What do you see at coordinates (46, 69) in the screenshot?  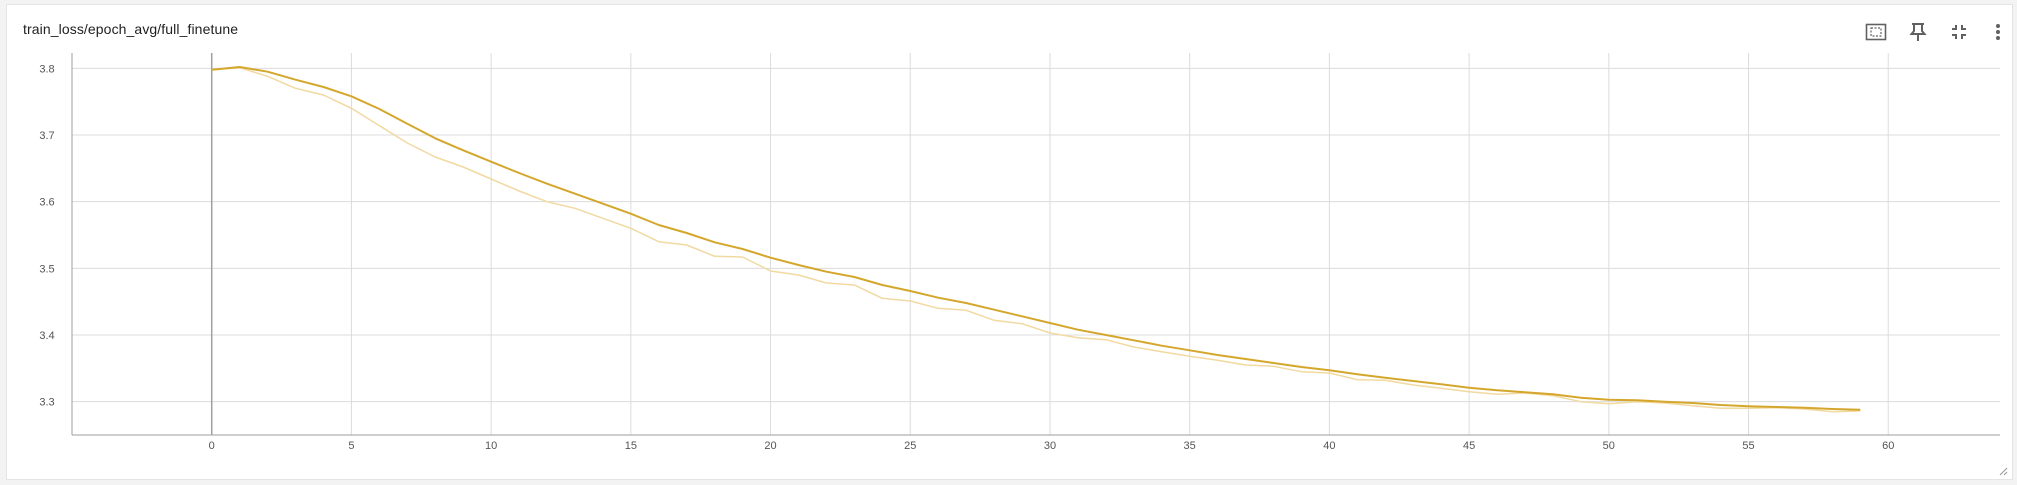 I see `y-tick-label: 3.8` at bounding box center [46, 69].